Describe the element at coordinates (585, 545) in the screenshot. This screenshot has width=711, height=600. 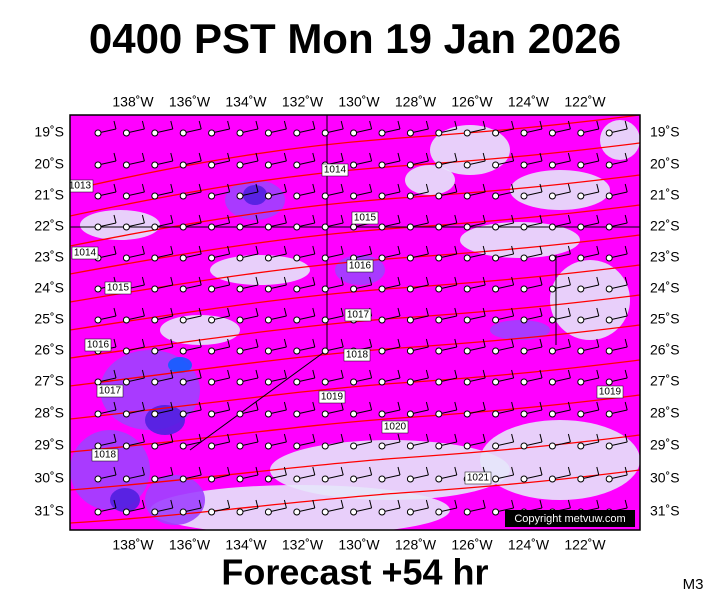
I see `lon-label: 122˚W` at that location.